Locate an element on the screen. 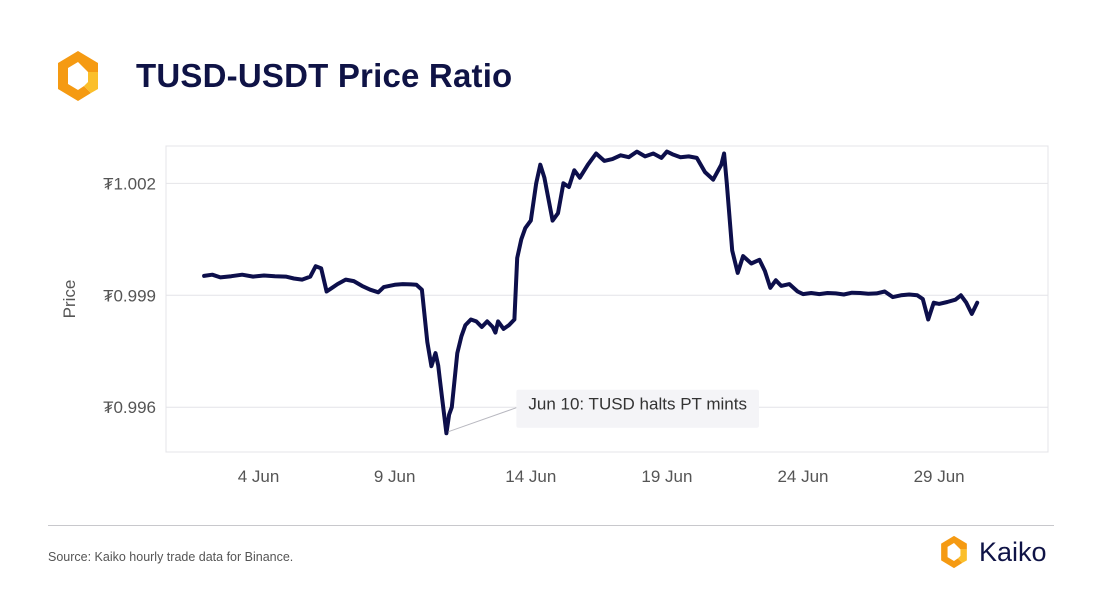  footer-divider is located at coordinates (551, 525).